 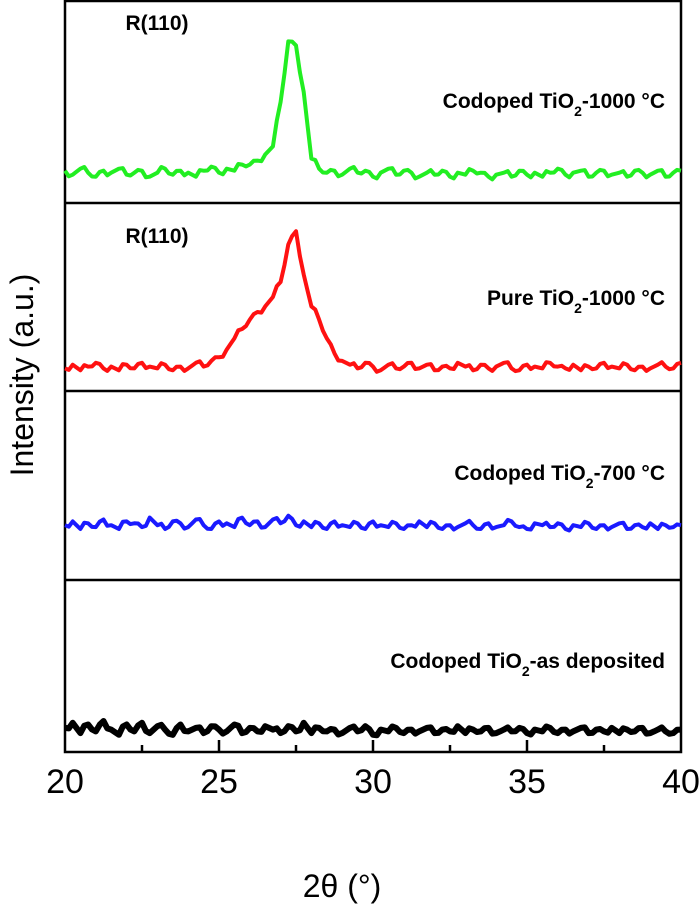 I want to click on y-axis-title: Intensity (a.u.), so click(x=22, y=375).